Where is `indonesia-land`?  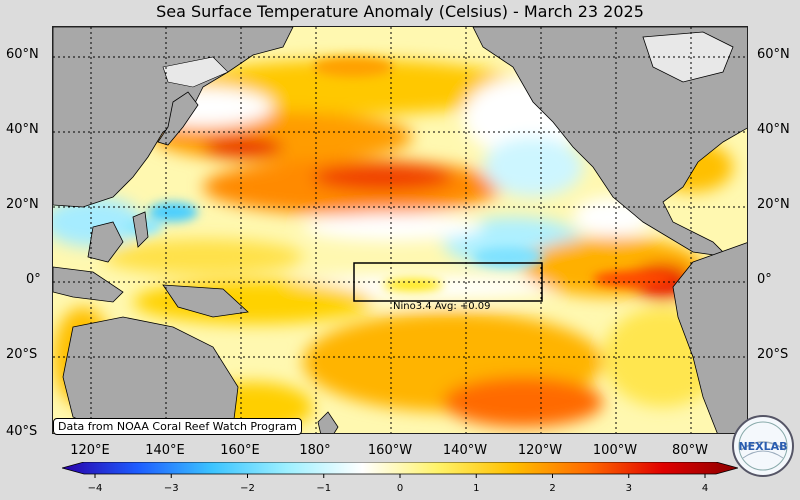 indonesia-land is located at coordinates (88, 284).